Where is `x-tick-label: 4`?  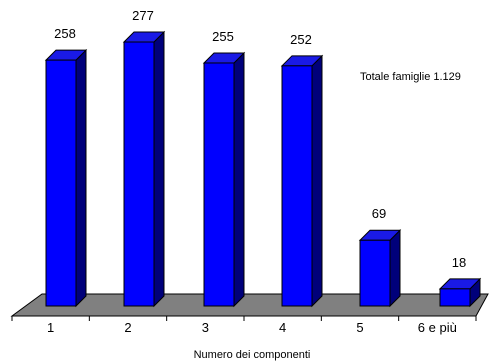
x-tick-label: 4 is located at coordinates (282, 327).